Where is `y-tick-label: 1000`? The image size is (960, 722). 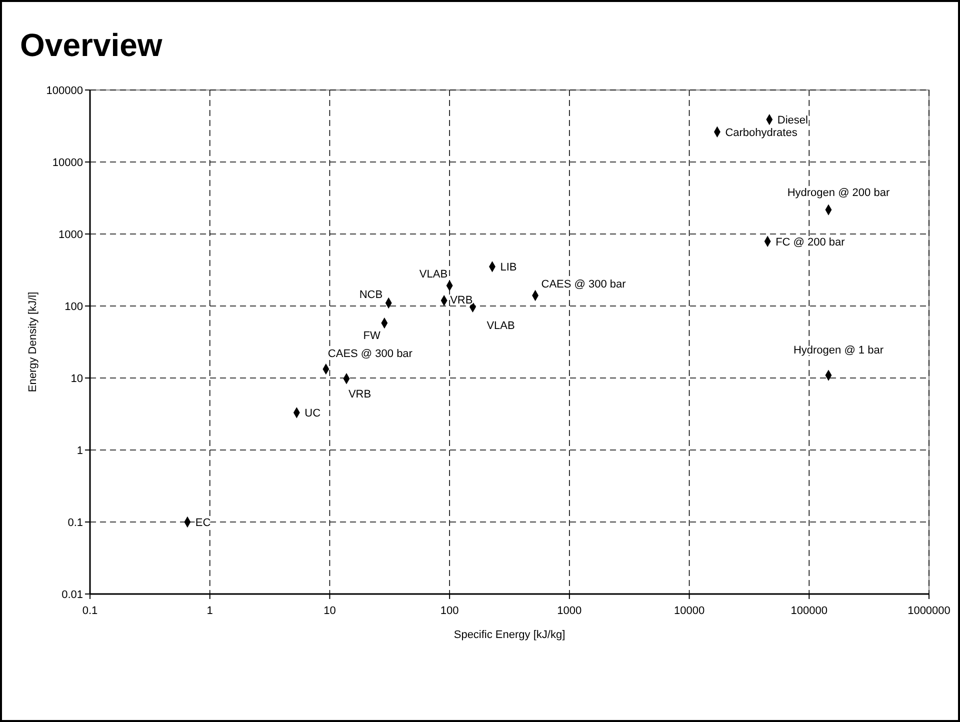 y-tick-label: 1000 is located at coordinates (70, 235).